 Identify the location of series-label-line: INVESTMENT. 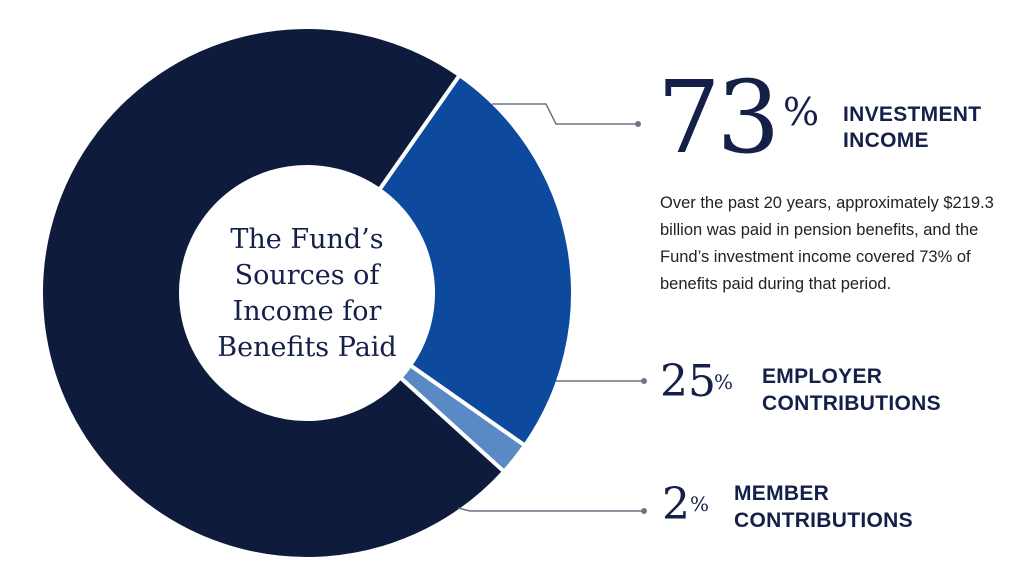
(912, 114).